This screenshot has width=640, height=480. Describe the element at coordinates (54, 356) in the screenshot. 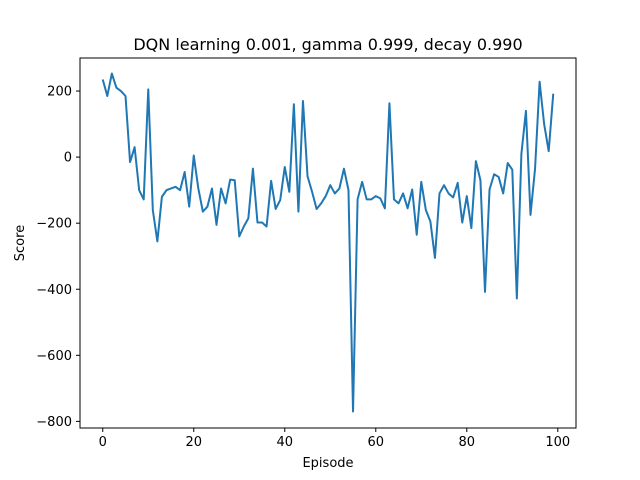

I see `y-tick-label: −600` at that location.